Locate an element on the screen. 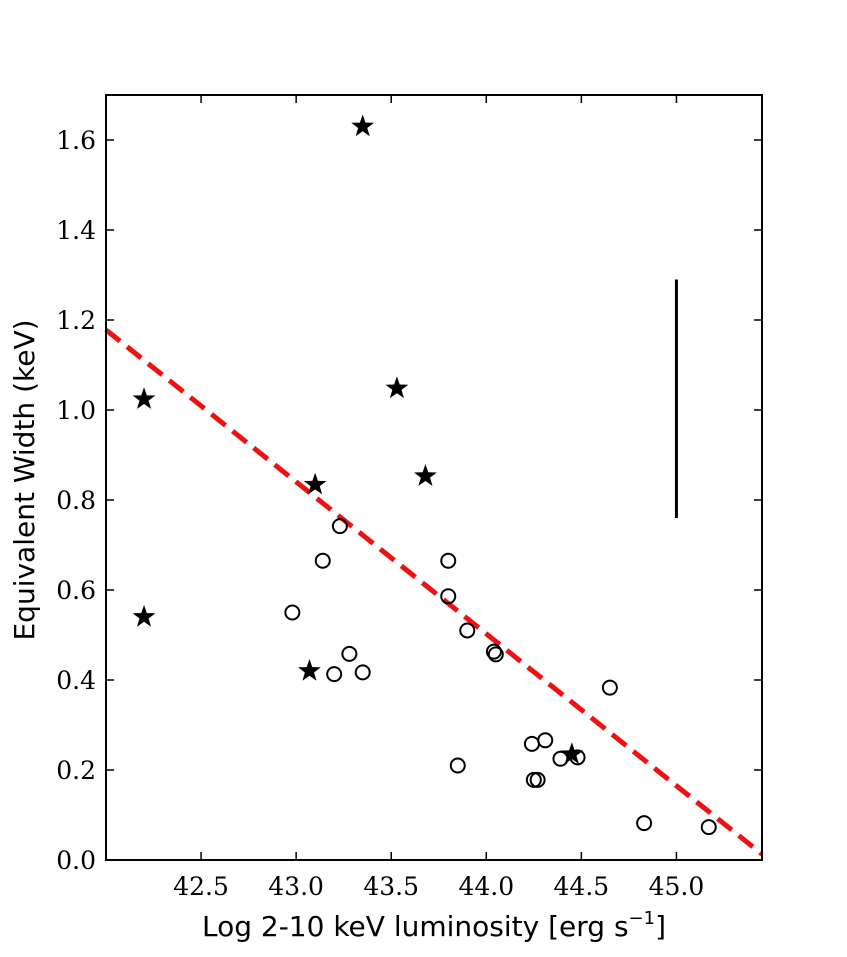 The width and height of the screenshot is (847, 957). y-tick-label: 1.0 is located at coordinates (76, 410).